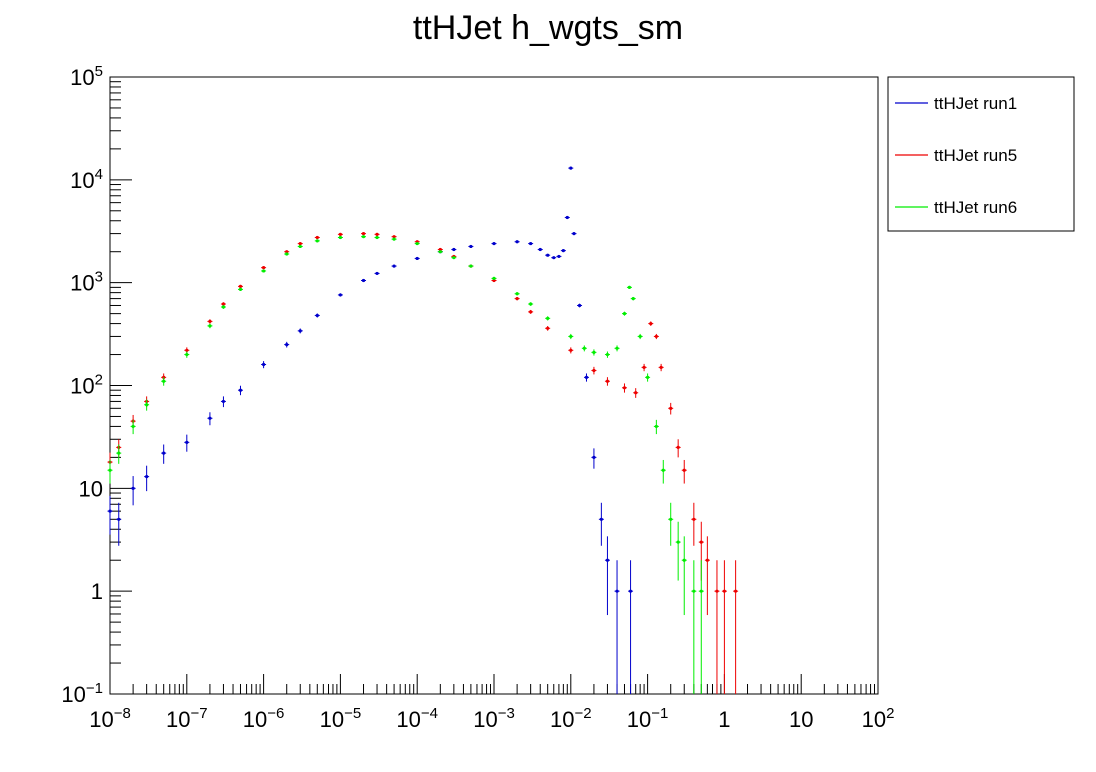 The image size is (1096, 772). Describe the element at coordinates (548, 28) in the screenshot. I see `chart-title: ttHJet h_wgts_sm` at that location.